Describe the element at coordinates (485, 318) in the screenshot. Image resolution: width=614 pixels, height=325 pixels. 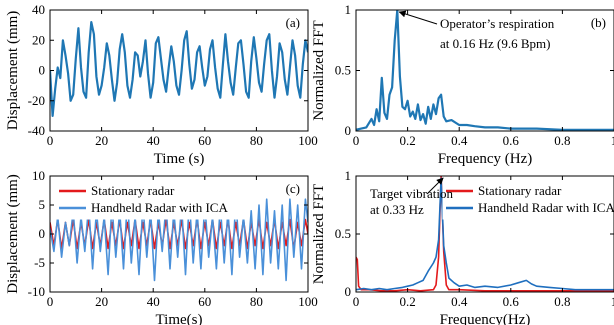
I see `x-axis-label: Frequency(Hz)` at that location.